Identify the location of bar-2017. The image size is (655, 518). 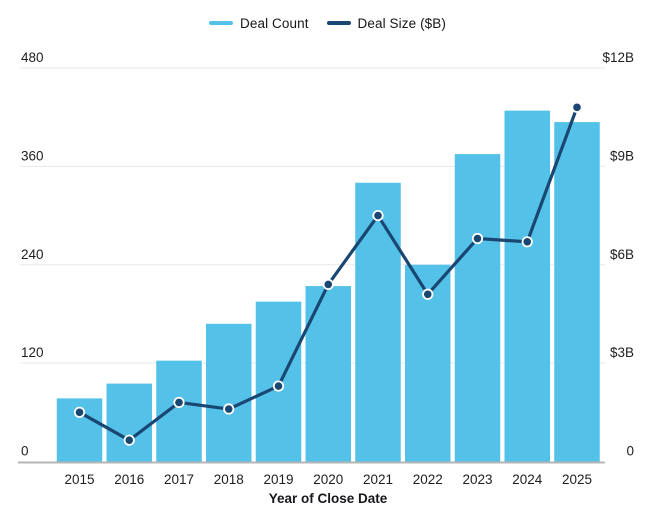
(179, 411).